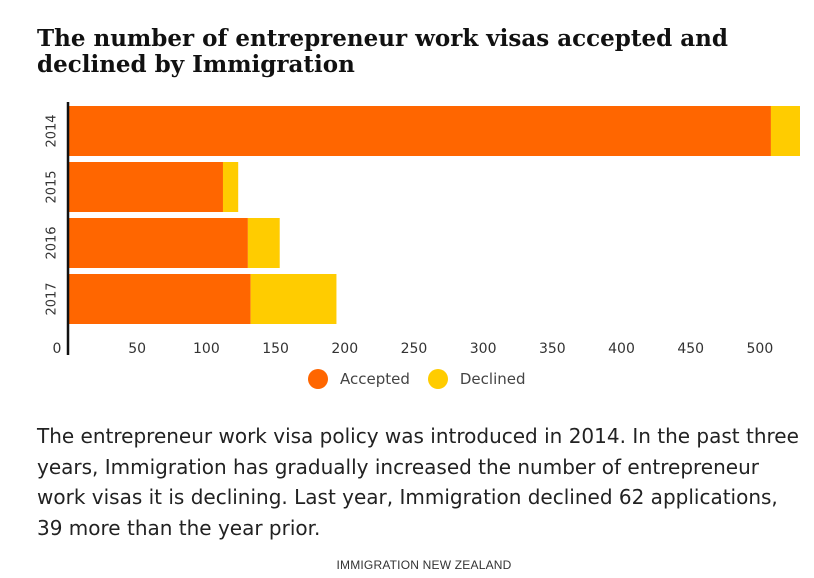 Image resolution: width=814 pixels, height=578 pixels. Describe the element at coordinates (52, 242) in the screenshot. I see `y-tick-label-2016: 2016` at that location.